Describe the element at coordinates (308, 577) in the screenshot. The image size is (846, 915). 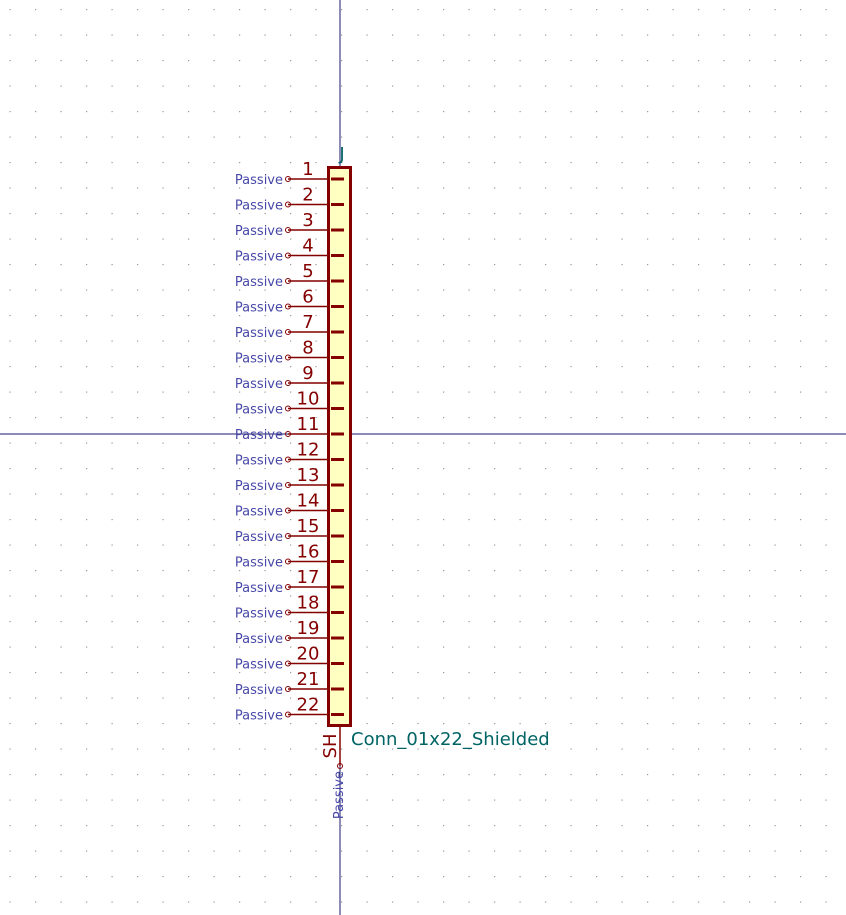
I see `pin-number: 17` at that location.